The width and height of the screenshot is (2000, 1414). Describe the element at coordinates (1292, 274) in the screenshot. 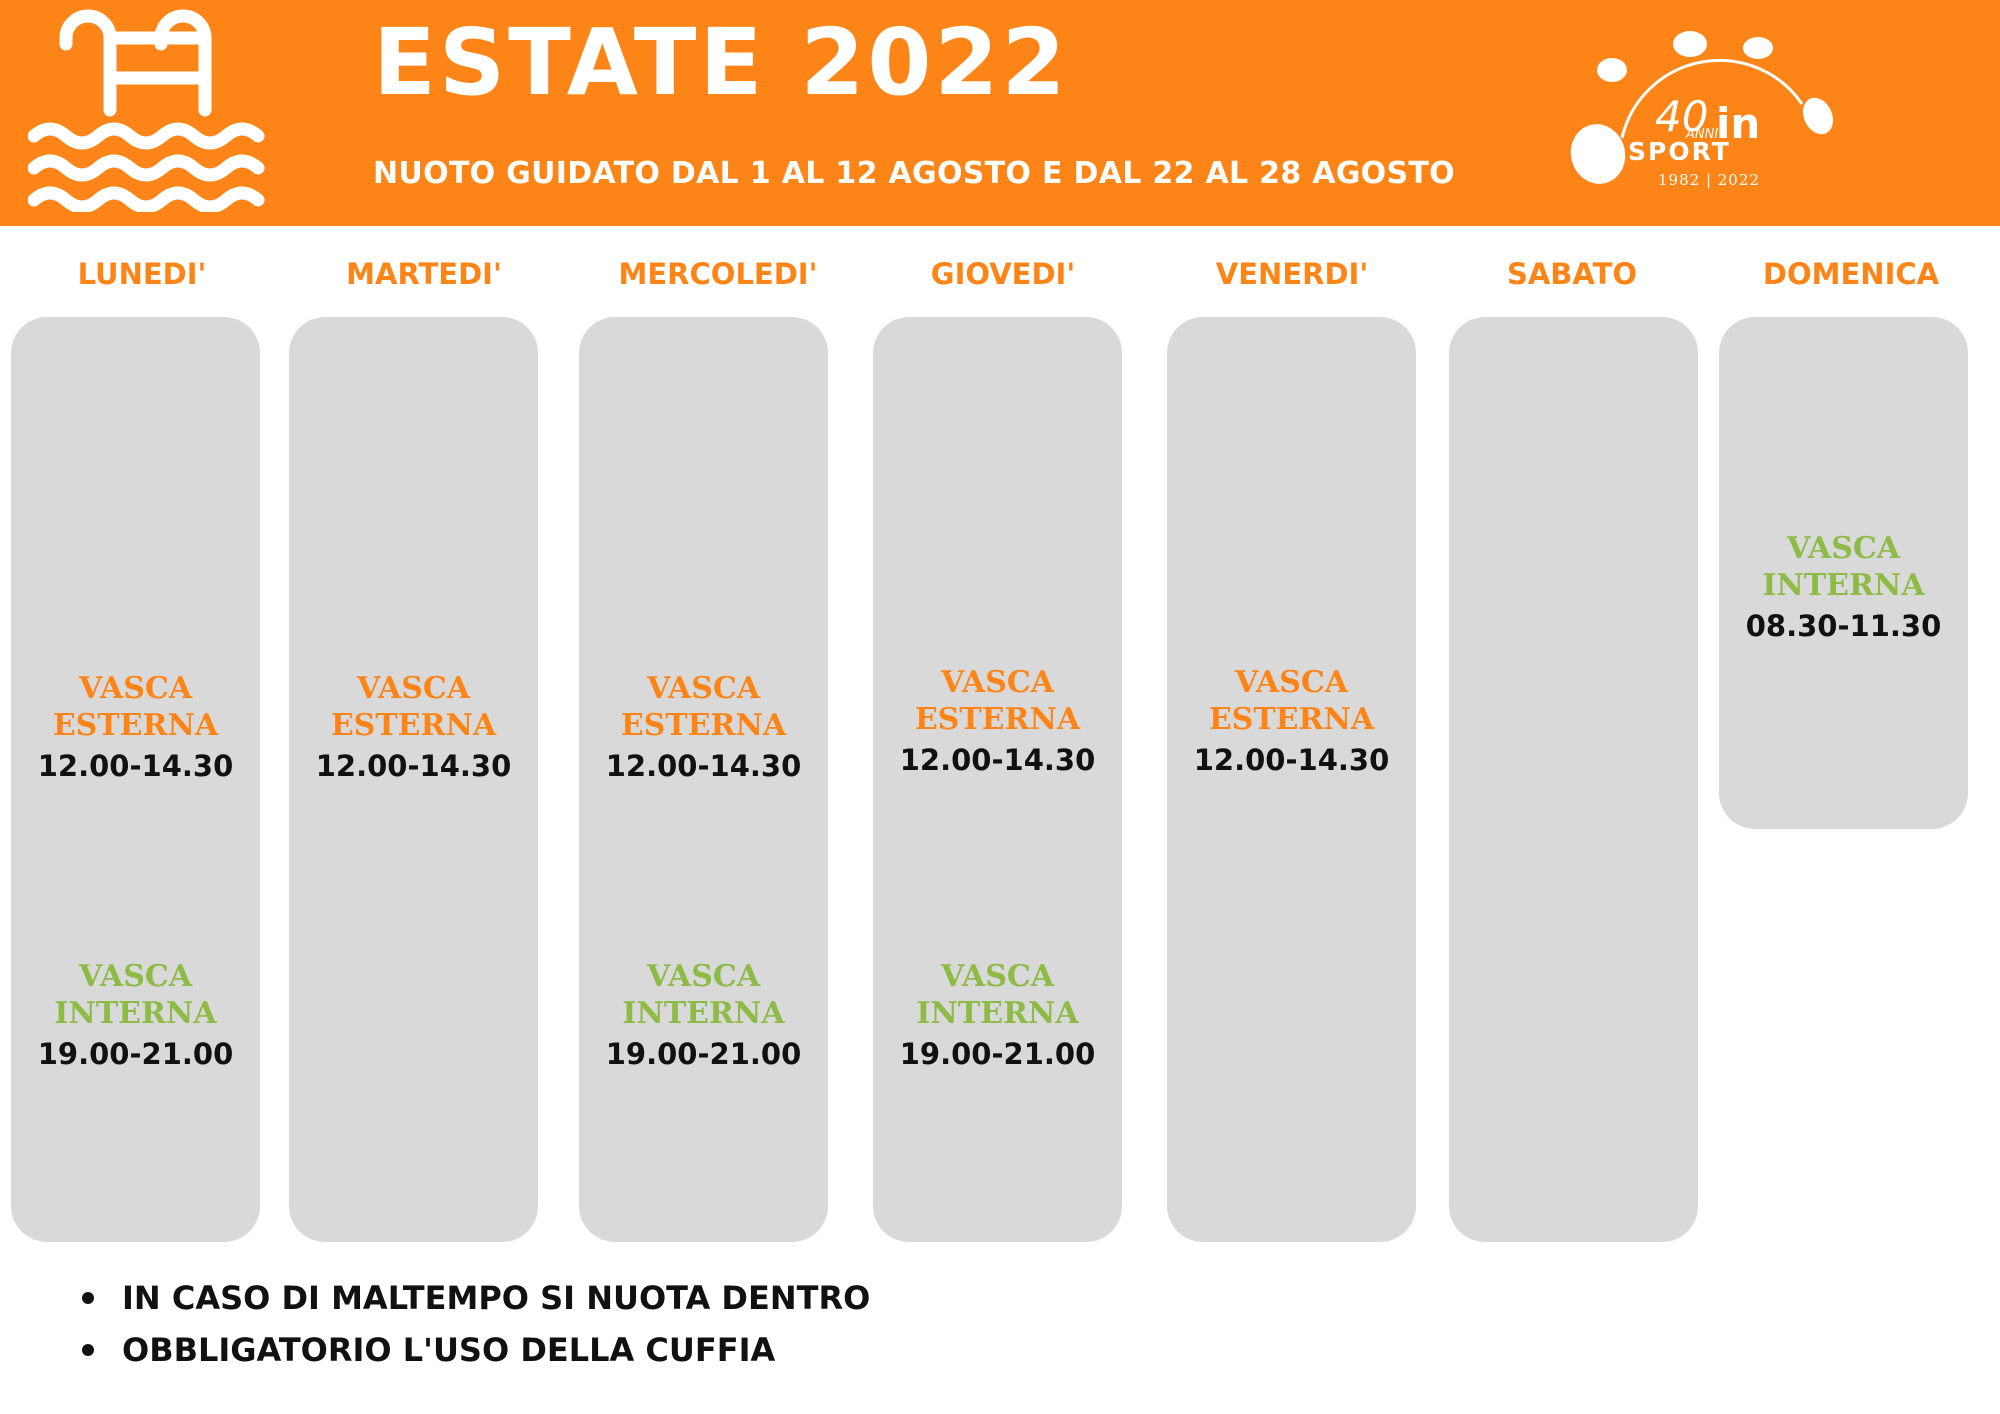

I see `day-header: VENERDI'` at that location.